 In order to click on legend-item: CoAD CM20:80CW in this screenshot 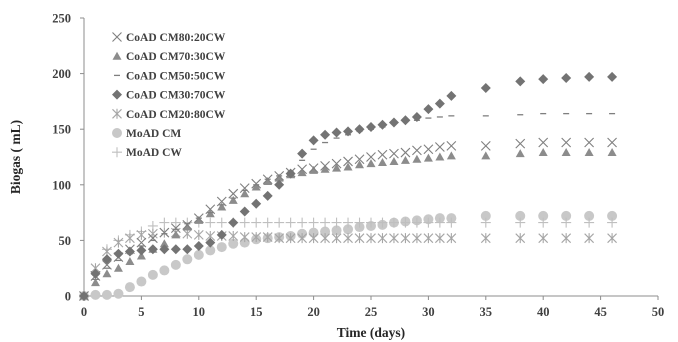, I will do `click(169, 114)`.